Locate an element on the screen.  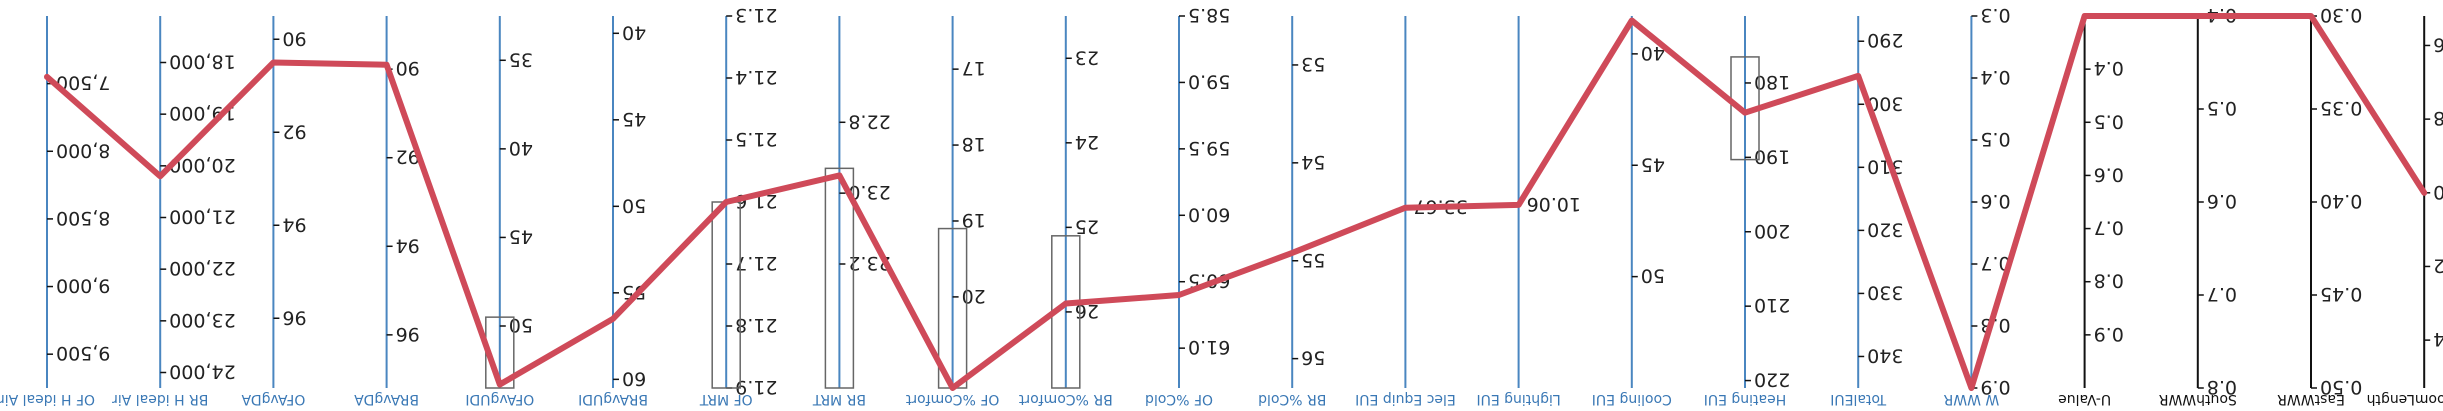
tick-label: 18,000 is located at coordinates (202, 62).